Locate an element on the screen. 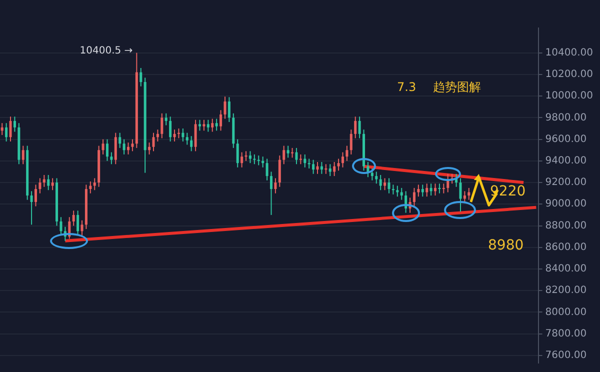  annotation: 10400.5 → is located at coordinates (106, 50).